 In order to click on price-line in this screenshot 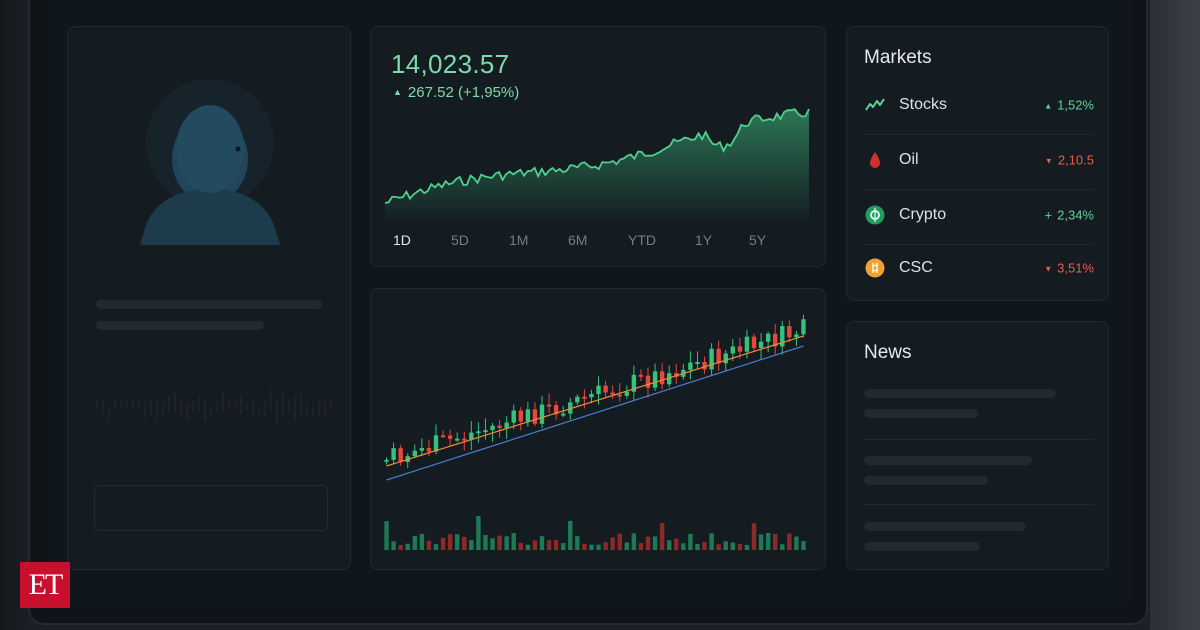, I will do `click(597, 156)`.